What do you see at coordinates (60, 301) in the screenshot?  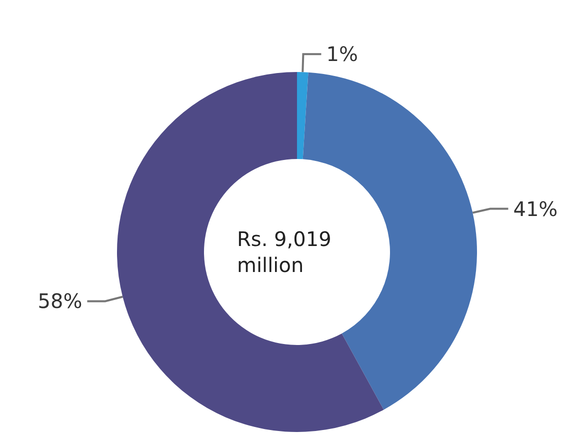 I see `data-label: 58%` at bounding box center [60, 301].